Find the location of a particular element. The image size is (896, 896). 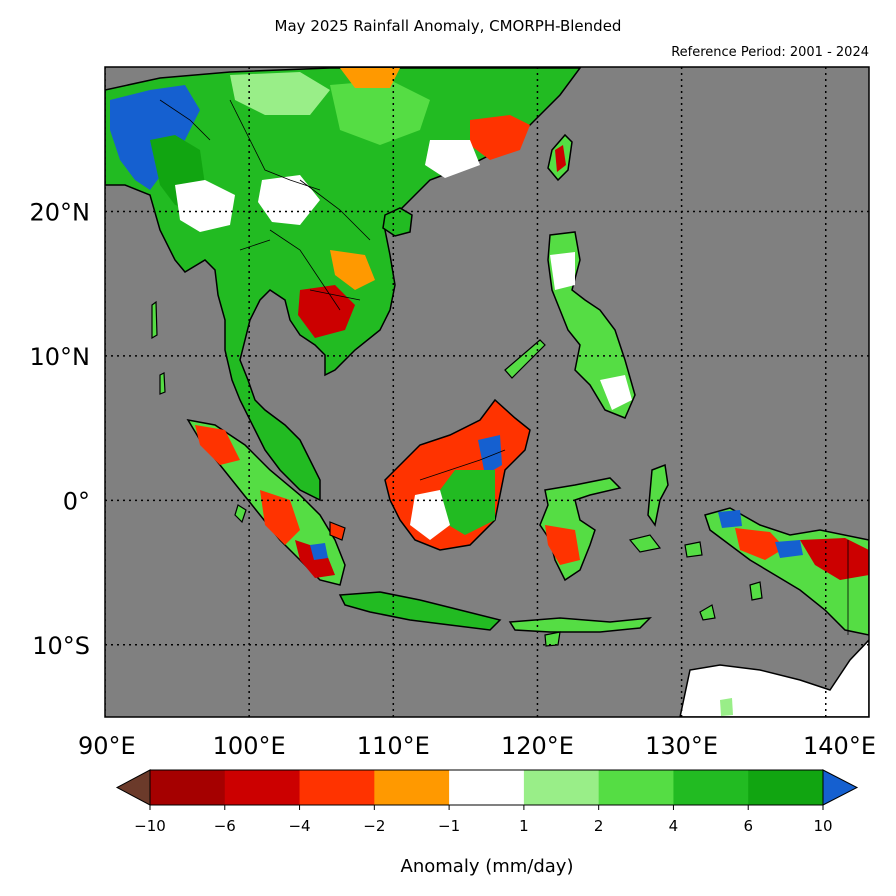

lon-tick-label: 140°E is located at coordinates (839, 746).